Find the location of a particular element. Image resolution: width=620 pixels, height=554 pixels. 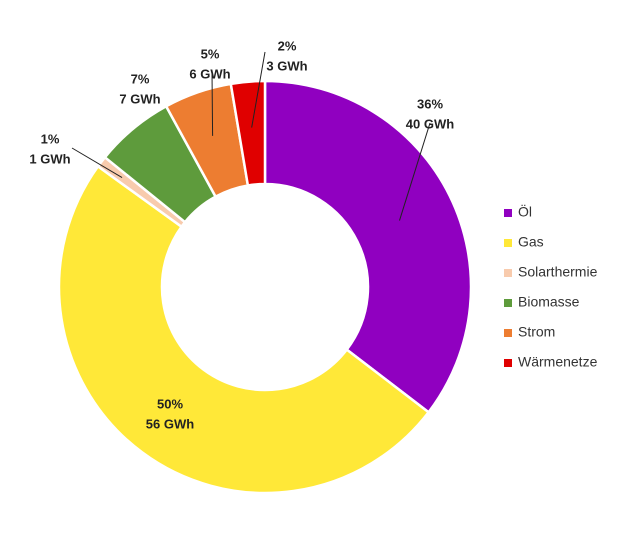

legend-label: Solarthermie is located at coordinates (558, 272).